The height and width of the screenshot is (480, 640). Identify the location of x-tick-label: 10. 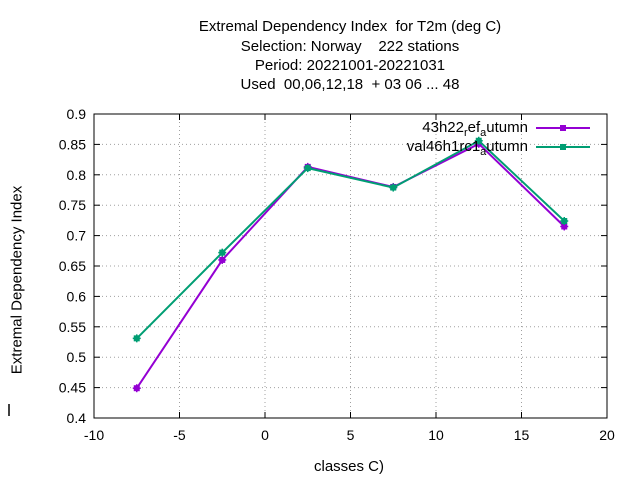
(436, 435).